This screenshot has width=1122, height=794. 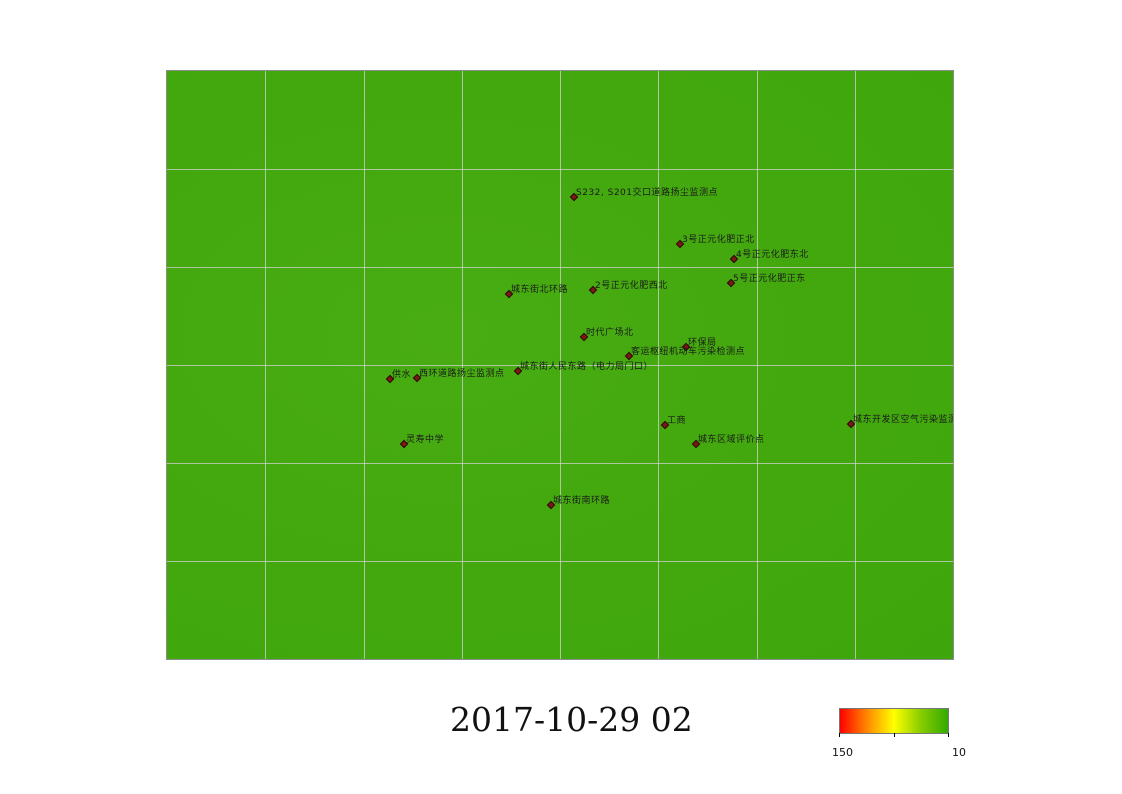 What do you see at coordinates (718, 240) in the screenshot?
I see `station-label: 3号正元化肥正北` at bounding box center [718, 240].